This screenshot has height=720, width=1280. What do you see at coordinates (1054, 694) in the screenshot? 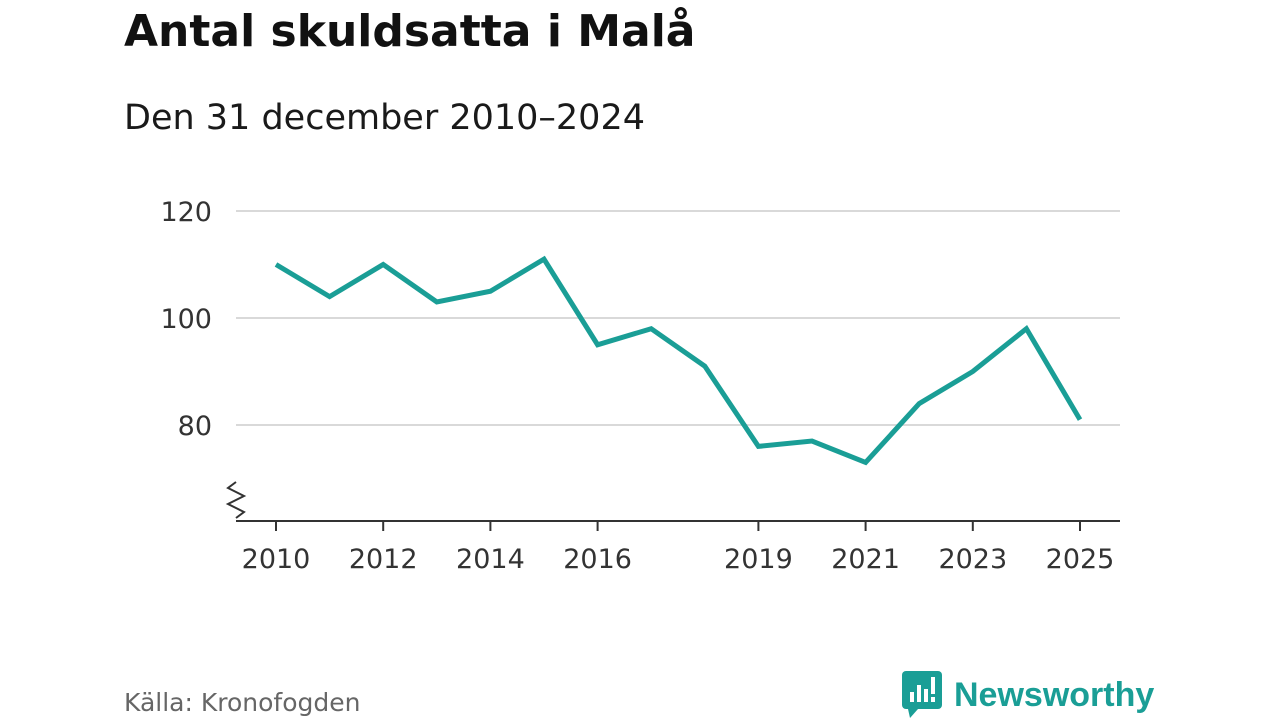
I see `brand-name: Newsworthy` at bounding box center [1054, 694].